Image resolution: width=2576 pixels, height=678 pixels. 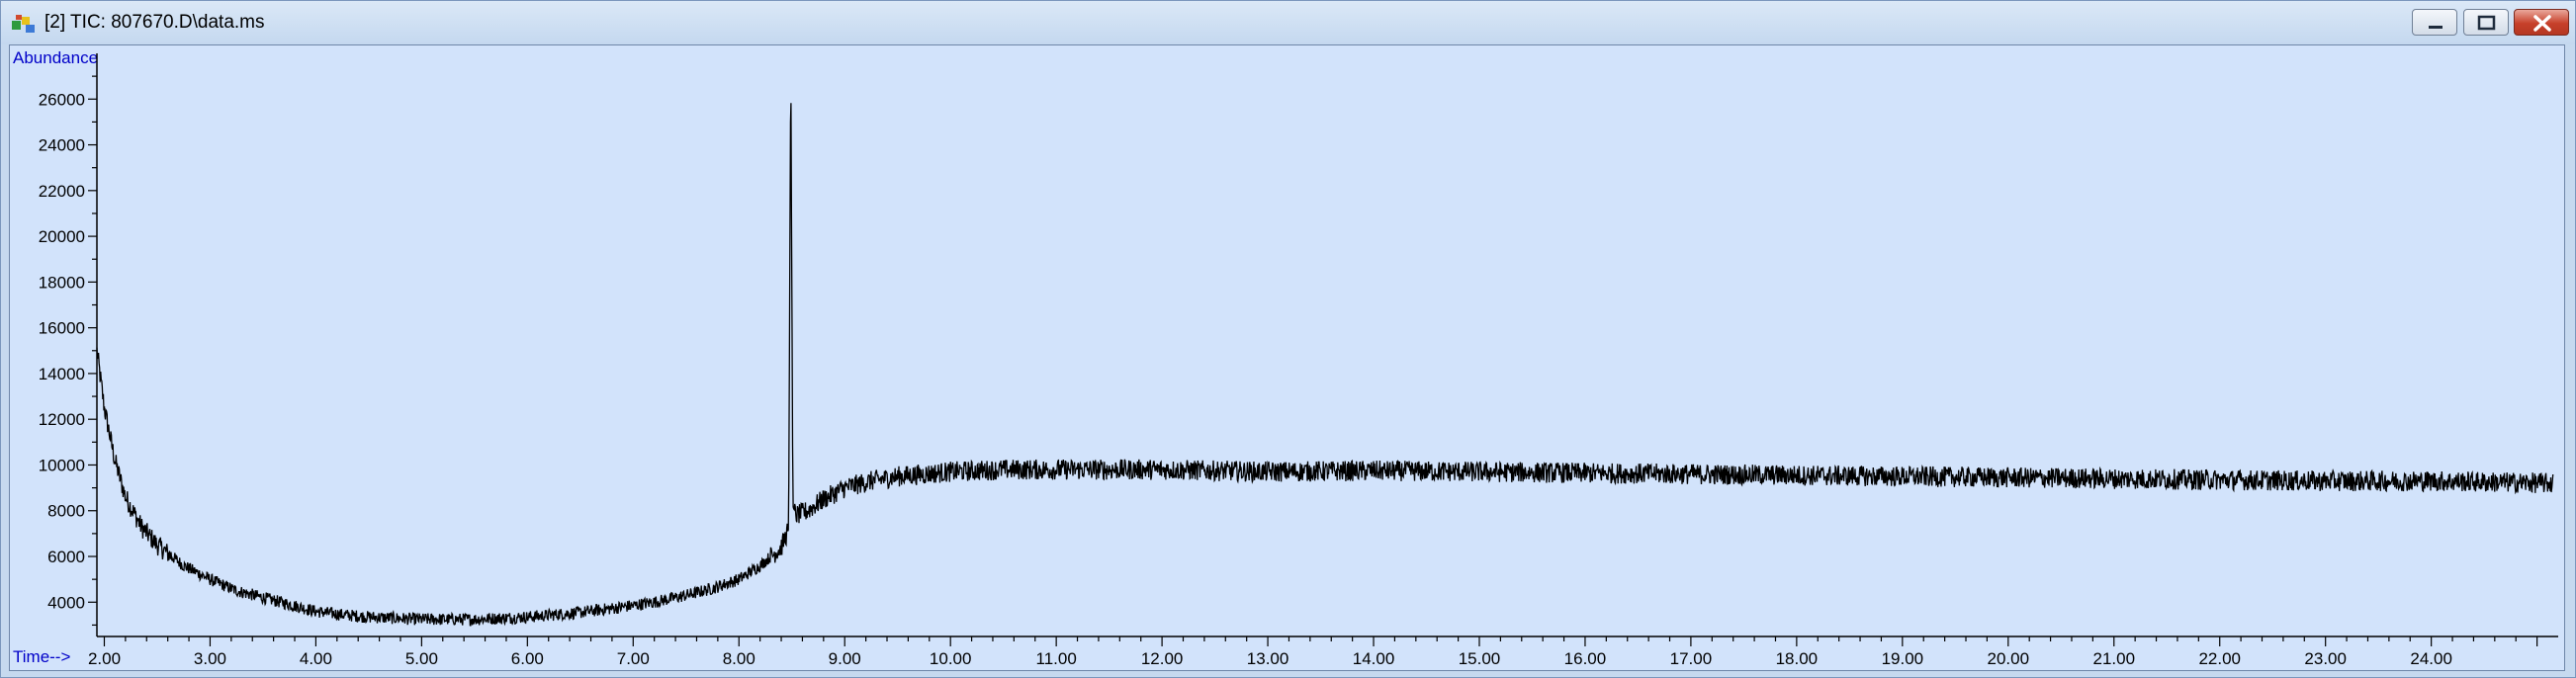 I want to click on y-tick-label: 4000, so click(x=66, y=602).